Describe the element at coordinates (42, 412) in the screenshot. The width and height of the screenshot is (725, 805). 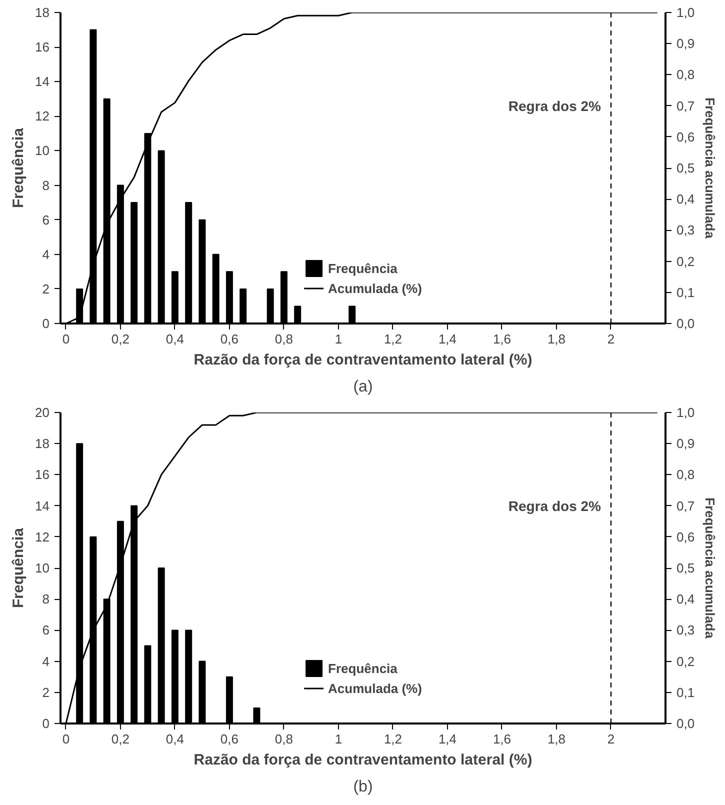
I see `y-tick-label: 20` at that location.